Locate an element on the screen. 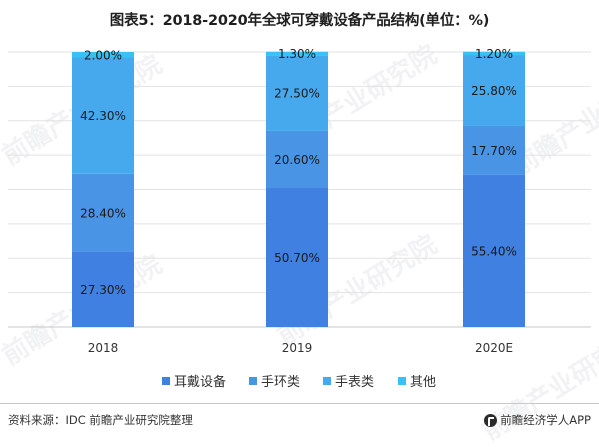  data-label: 1.30% is located at coordinates (297, 54).